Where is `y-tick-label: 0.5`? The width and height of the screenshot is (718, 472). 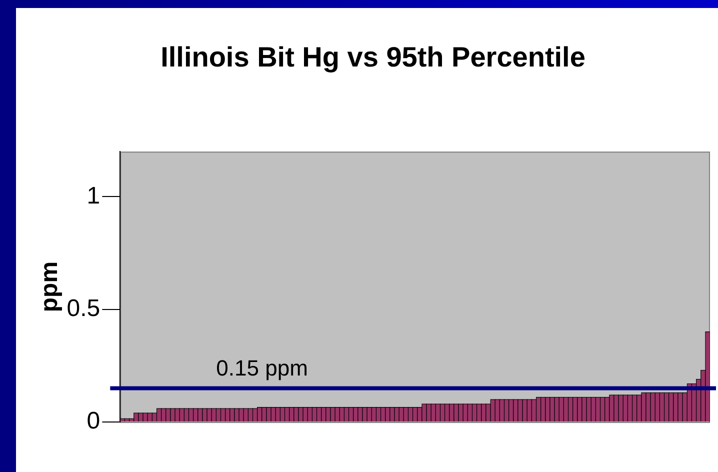
y-tick-label: 0.5 is located at coordinates (83, 308).